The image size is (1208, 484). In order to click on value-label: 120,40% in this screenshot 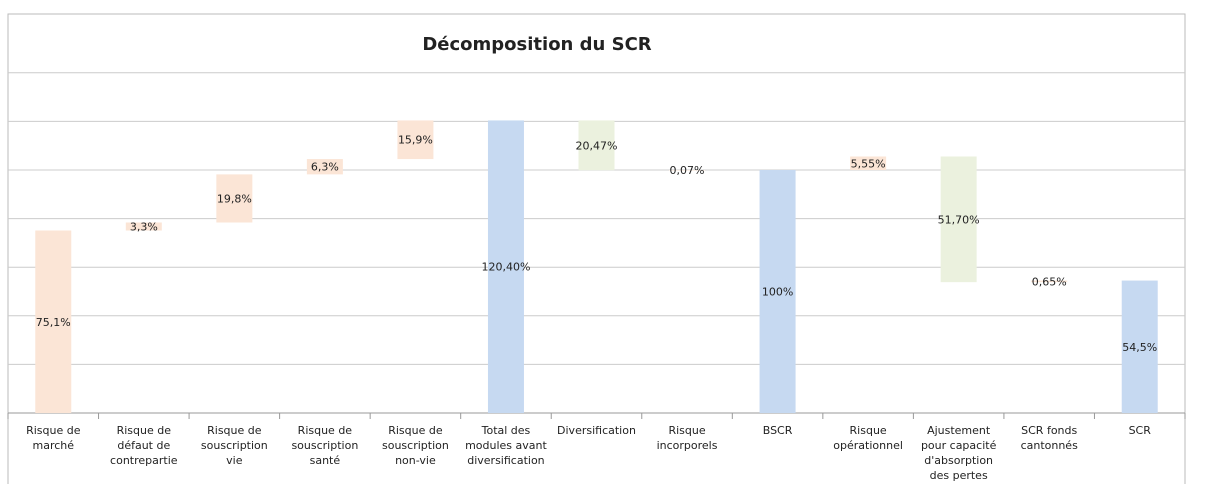, I will do `click(505, 267)`.